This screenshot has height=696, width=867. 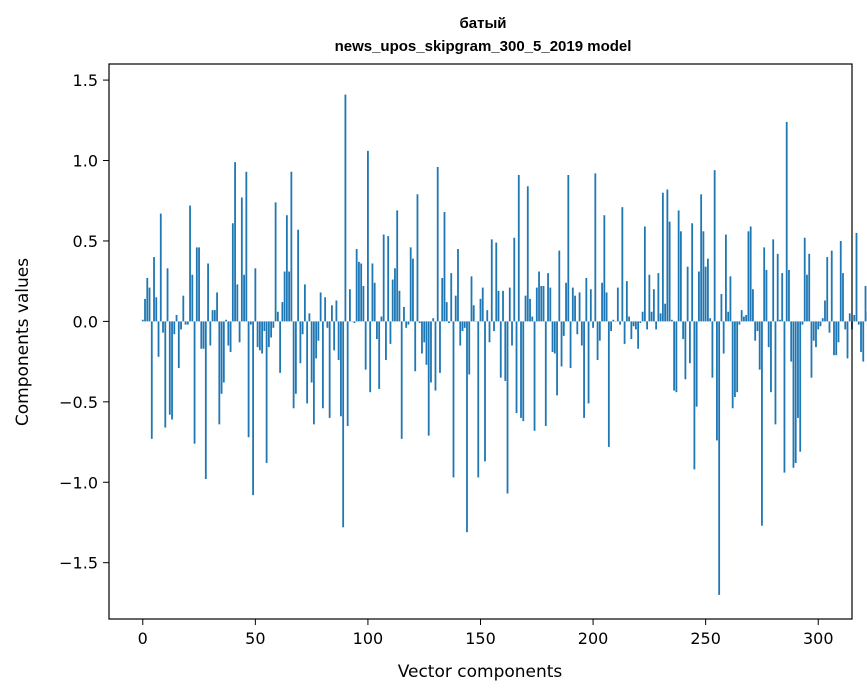 What do you see at coordinates (480, 638) in the screenshot?
I see `x-tick-label: 150` at bounding box center [480, 638].